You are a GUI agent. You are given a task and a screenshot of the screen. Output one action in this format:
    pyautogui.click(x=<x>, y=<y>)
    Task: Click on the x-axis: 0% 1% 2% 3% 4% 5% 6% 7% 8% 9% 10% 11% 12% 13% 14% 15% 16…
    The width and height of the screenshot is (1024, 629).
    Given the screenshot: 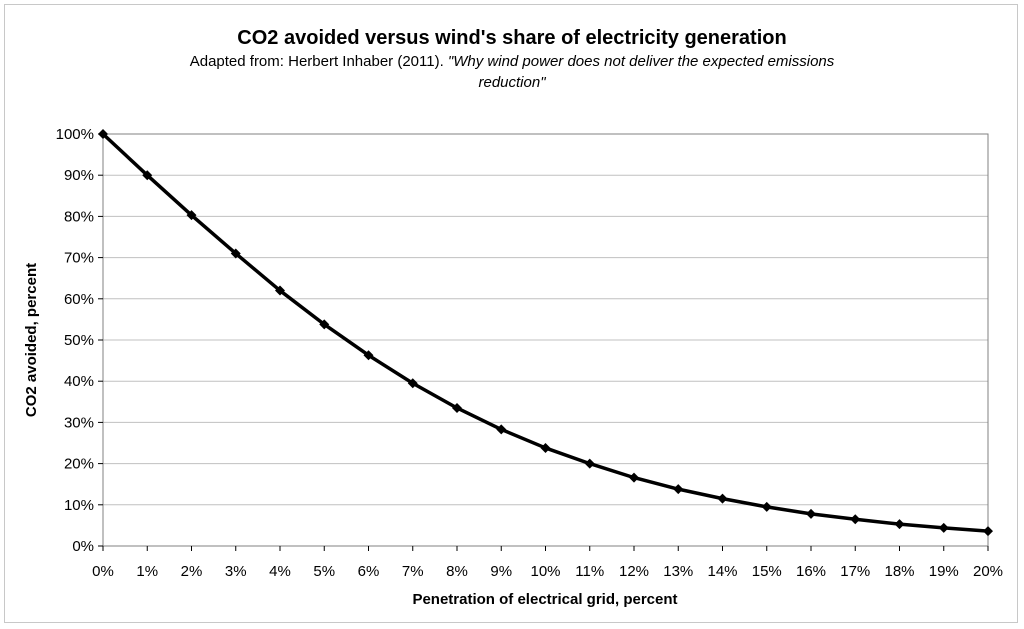 What is the action you would take?
    pyautogui.click(x=547, y=563)
    